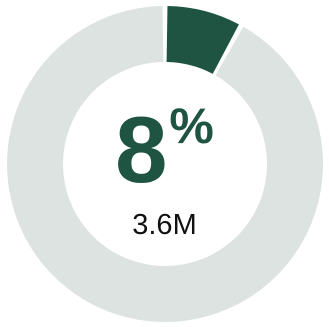 The width and height of the screenshot is (329, 327). Describe the element at coordinates (202, 40) in the screenshot. I see `slice-highlighted` at that location.